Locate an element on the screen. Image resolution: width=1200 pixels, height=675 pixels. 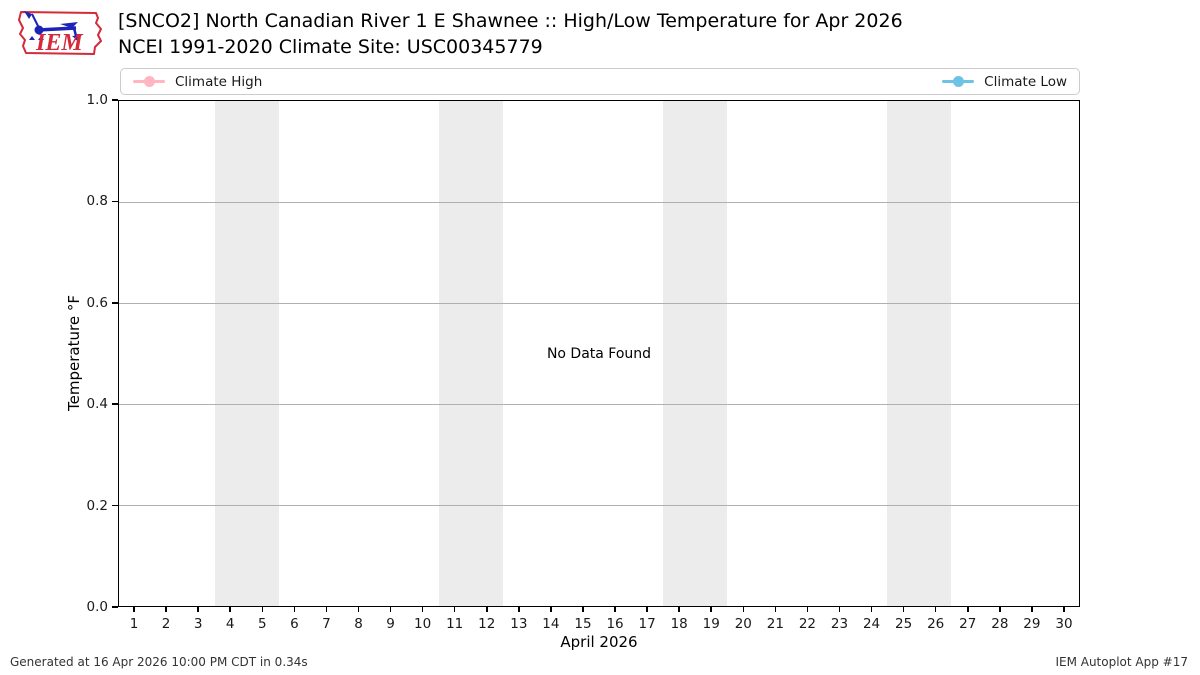
iem-logo: IEM is located at coordinates (60, 33).